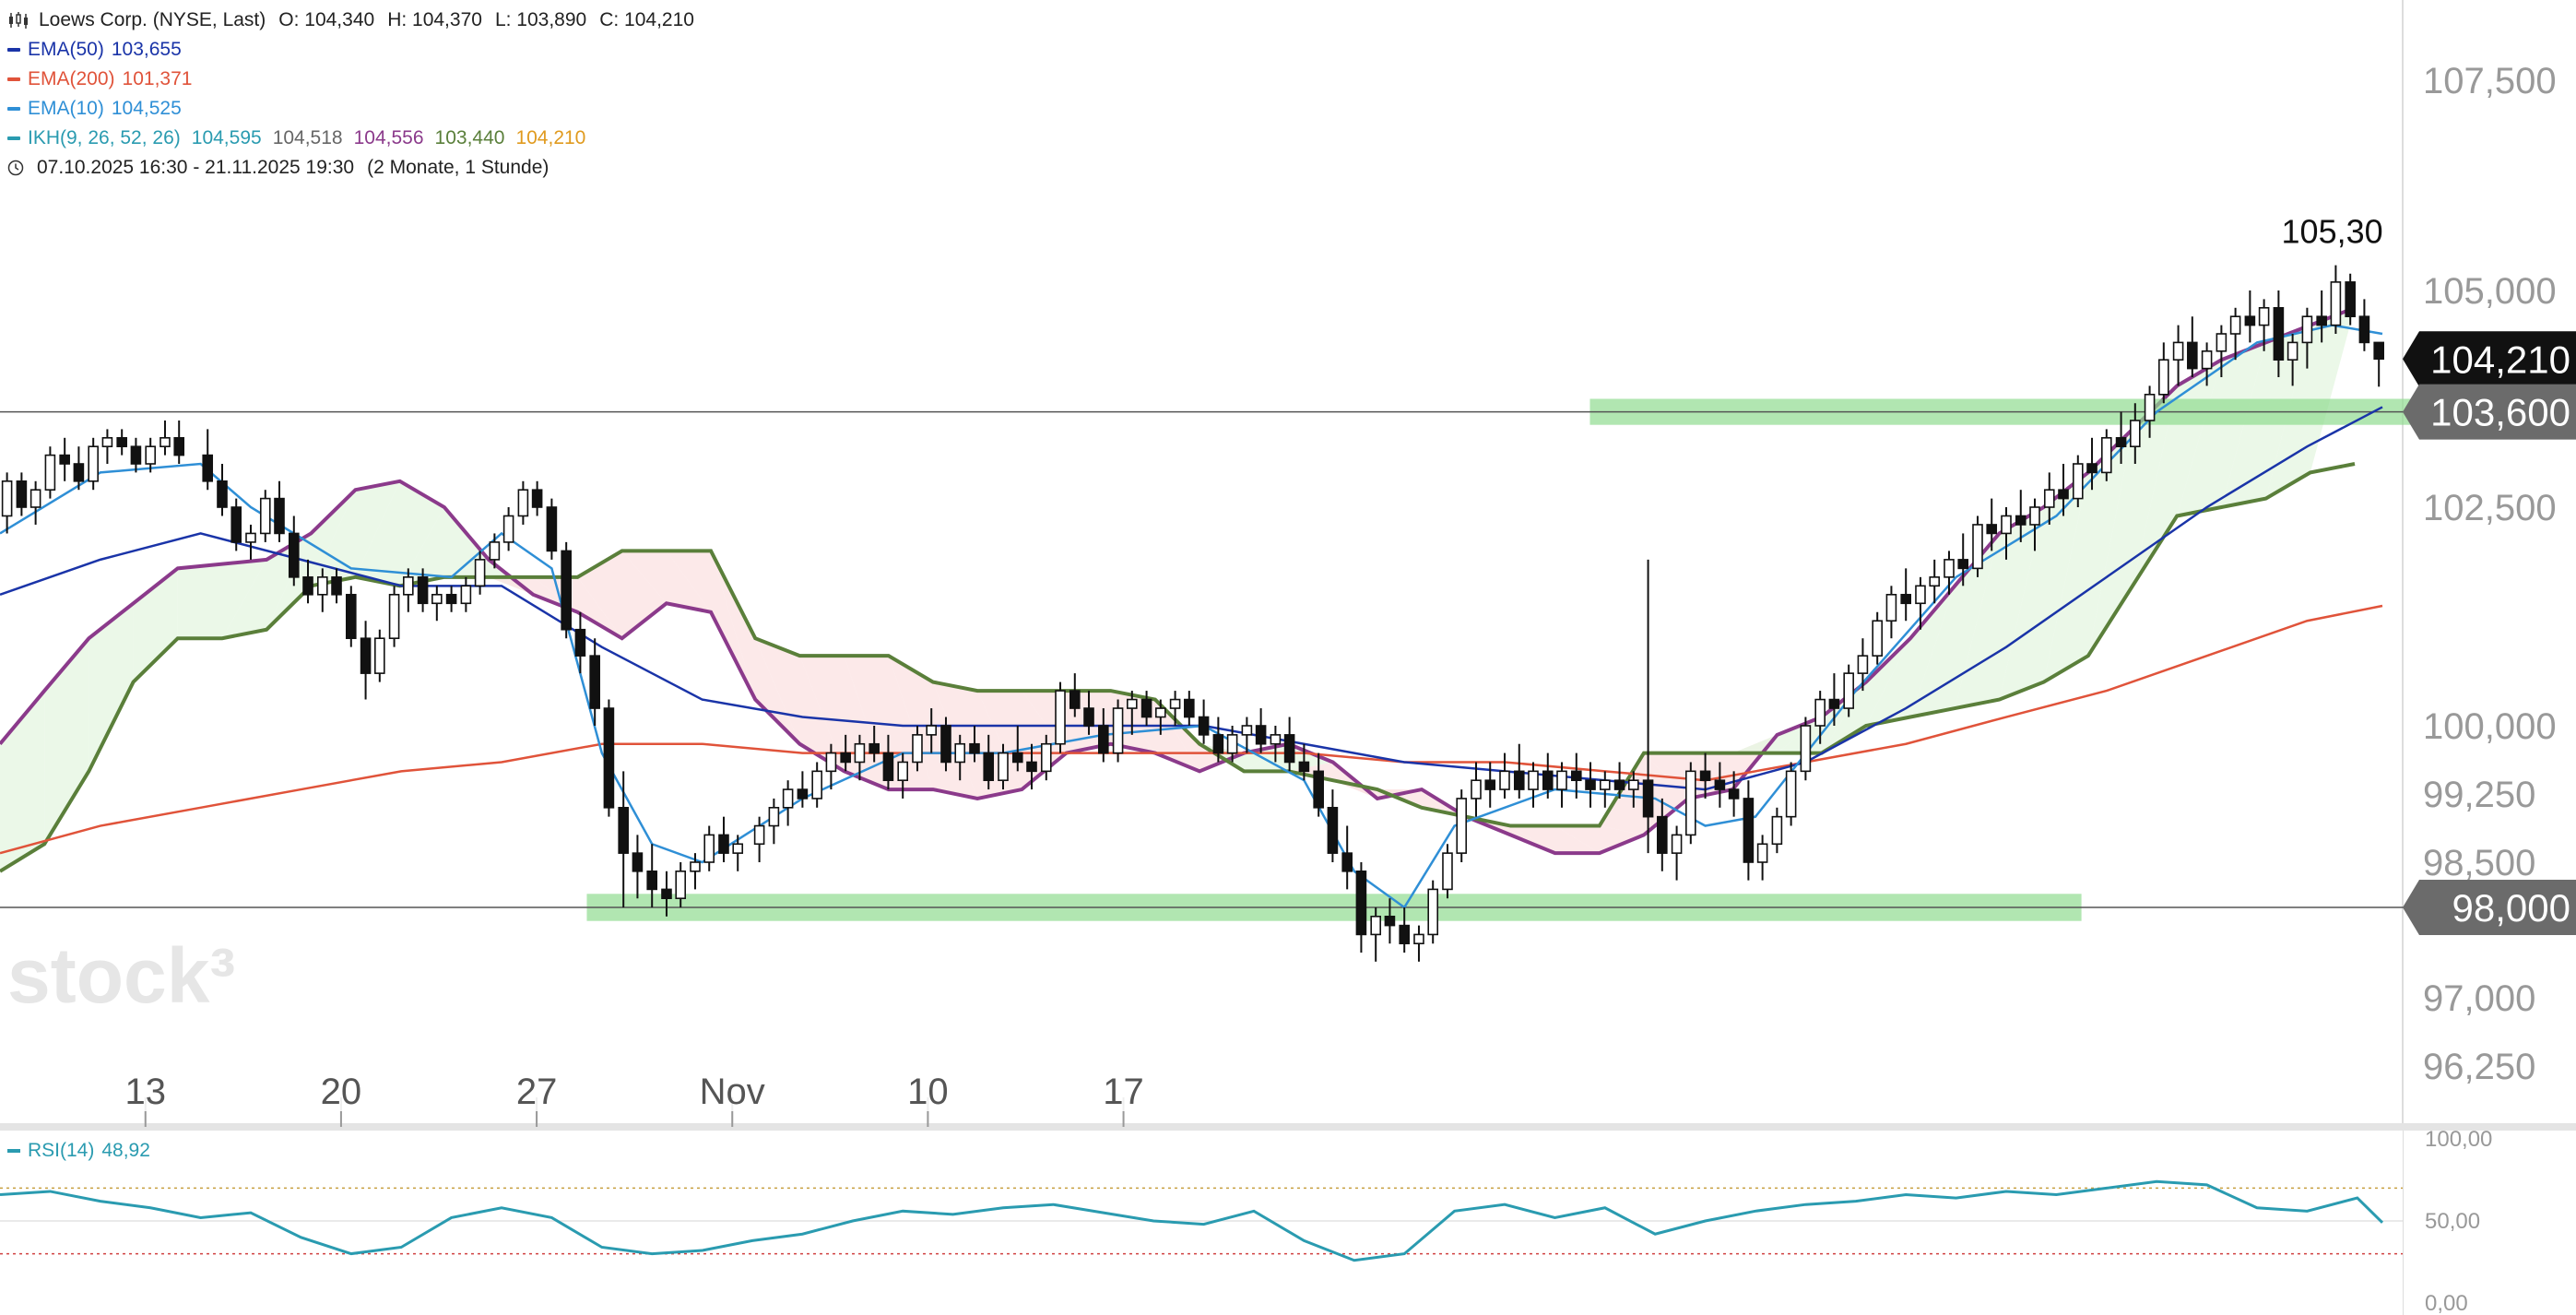  Describe the element at coordinates (434, 19) in the screenshot. I see `ohlc-high: H: 104,370` at that location.